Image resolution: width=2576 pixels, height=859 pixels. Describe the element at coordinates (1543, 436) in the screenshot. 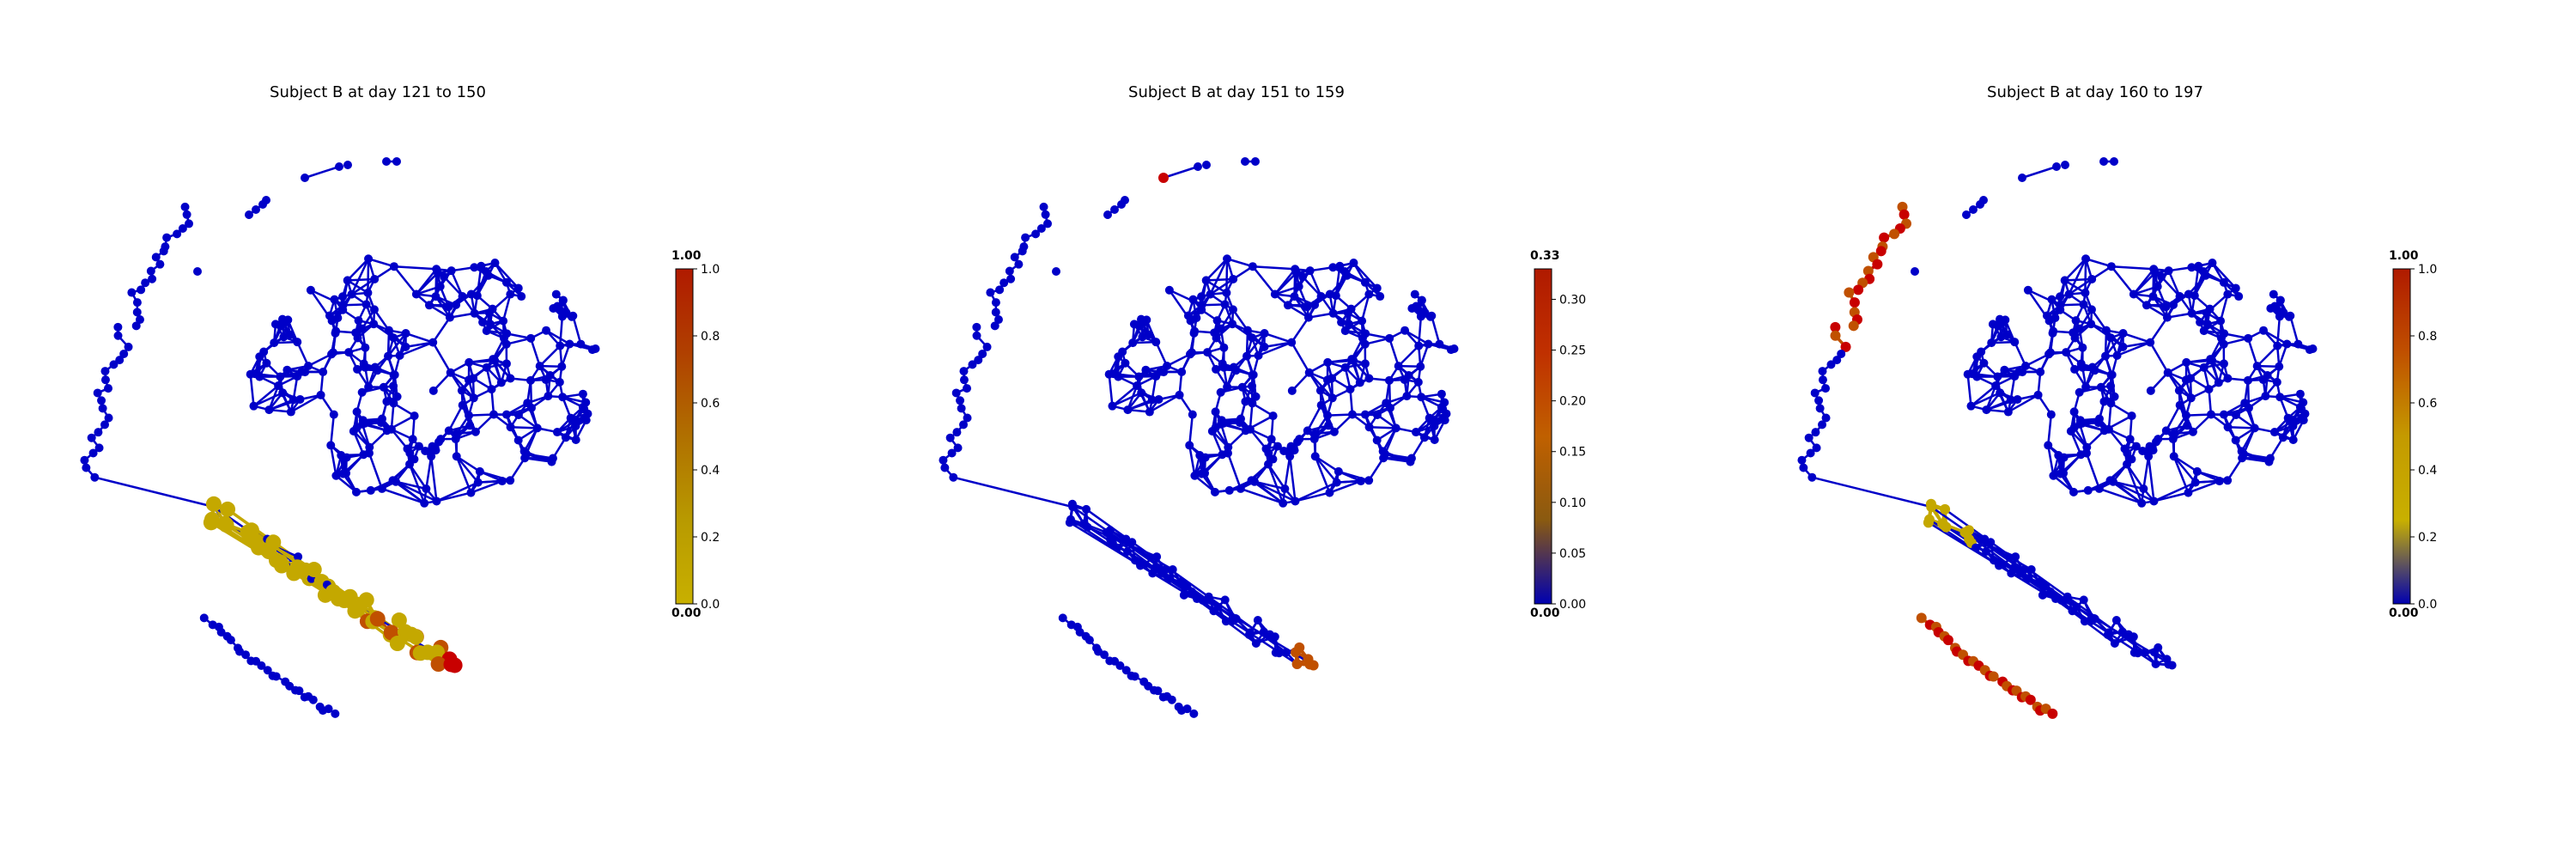

I see `colorbar` at that location.